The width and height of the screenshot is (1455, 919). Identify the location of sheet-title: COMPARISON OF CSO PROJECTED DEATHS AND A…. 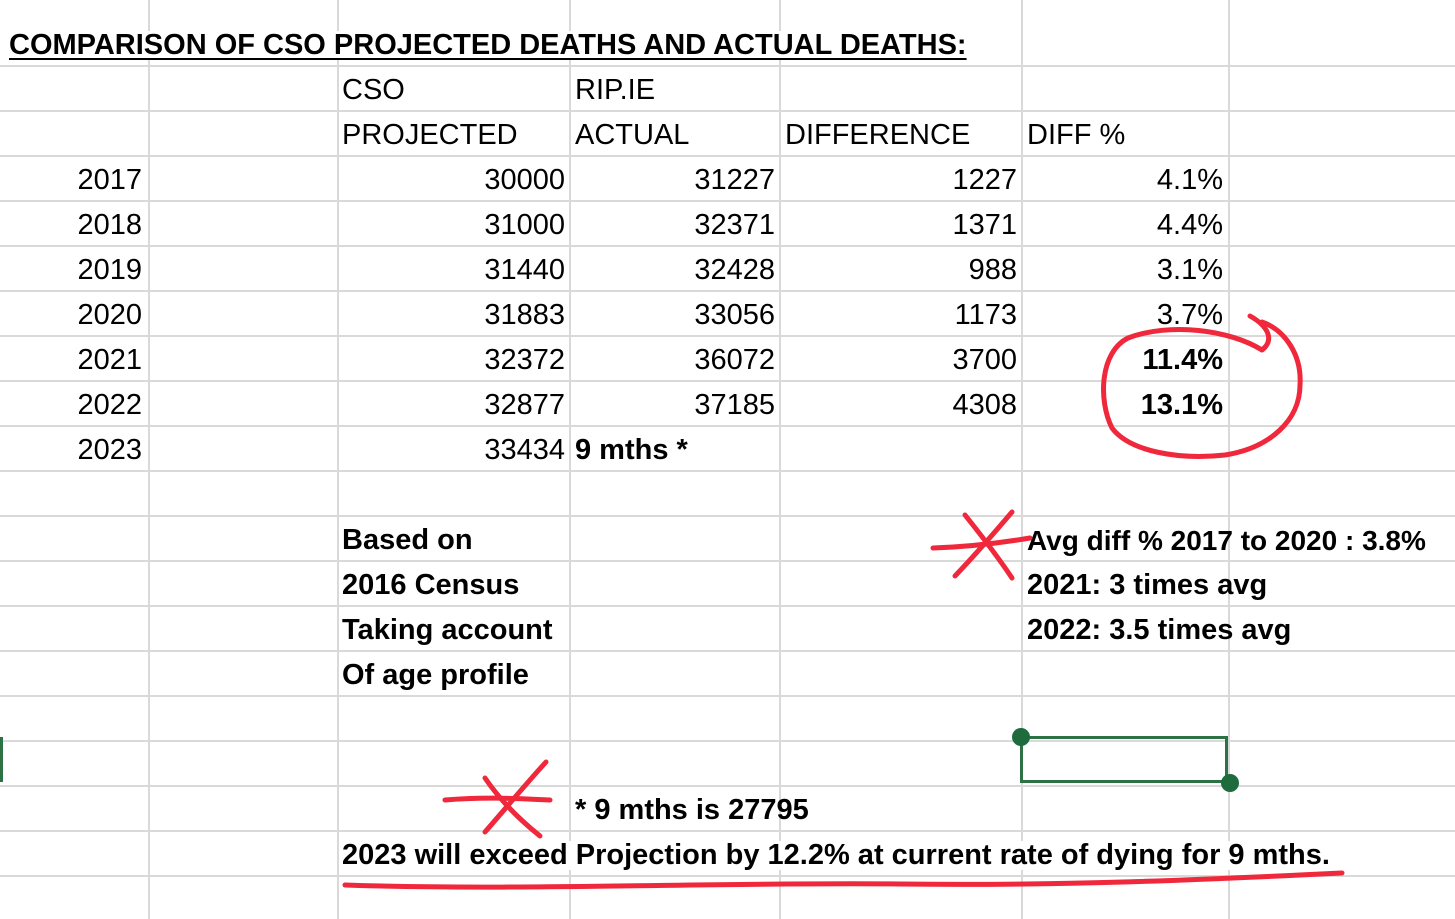
(490, 45).